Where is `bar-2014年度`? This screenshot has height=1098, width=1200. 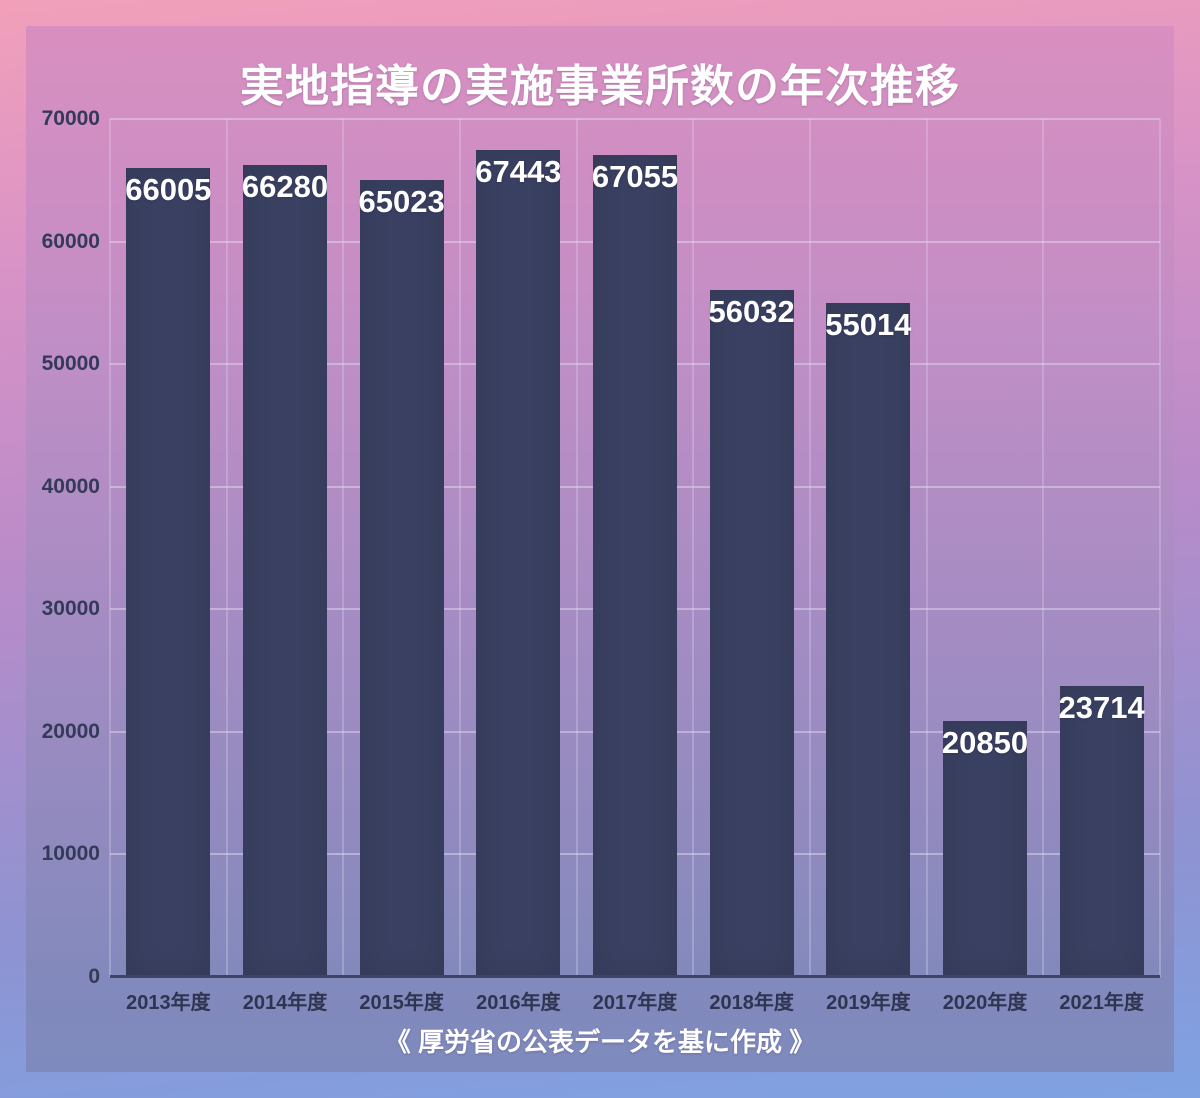 bar-2014年度 is located at coordinates (285, 571).